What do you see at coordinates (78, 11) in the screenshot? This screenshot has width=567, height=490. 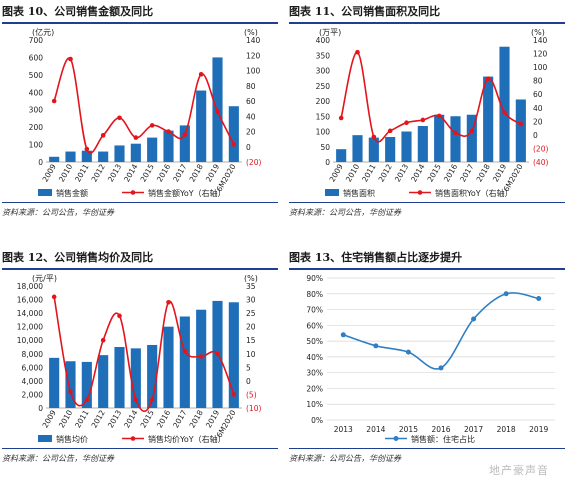 I see `panel-title: 图表 10、公司销售金额及同比` at bounding box center [78, 11].